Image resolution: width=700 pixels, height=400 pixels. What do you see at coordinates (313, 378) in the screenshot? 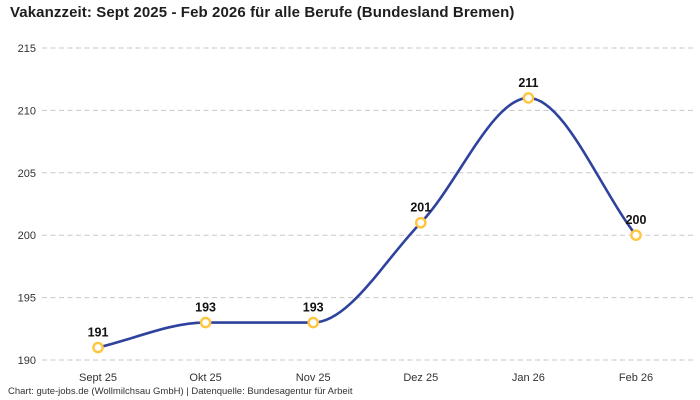
I see `x-tick-label: Nov 25` at bounding box center [313, 378].